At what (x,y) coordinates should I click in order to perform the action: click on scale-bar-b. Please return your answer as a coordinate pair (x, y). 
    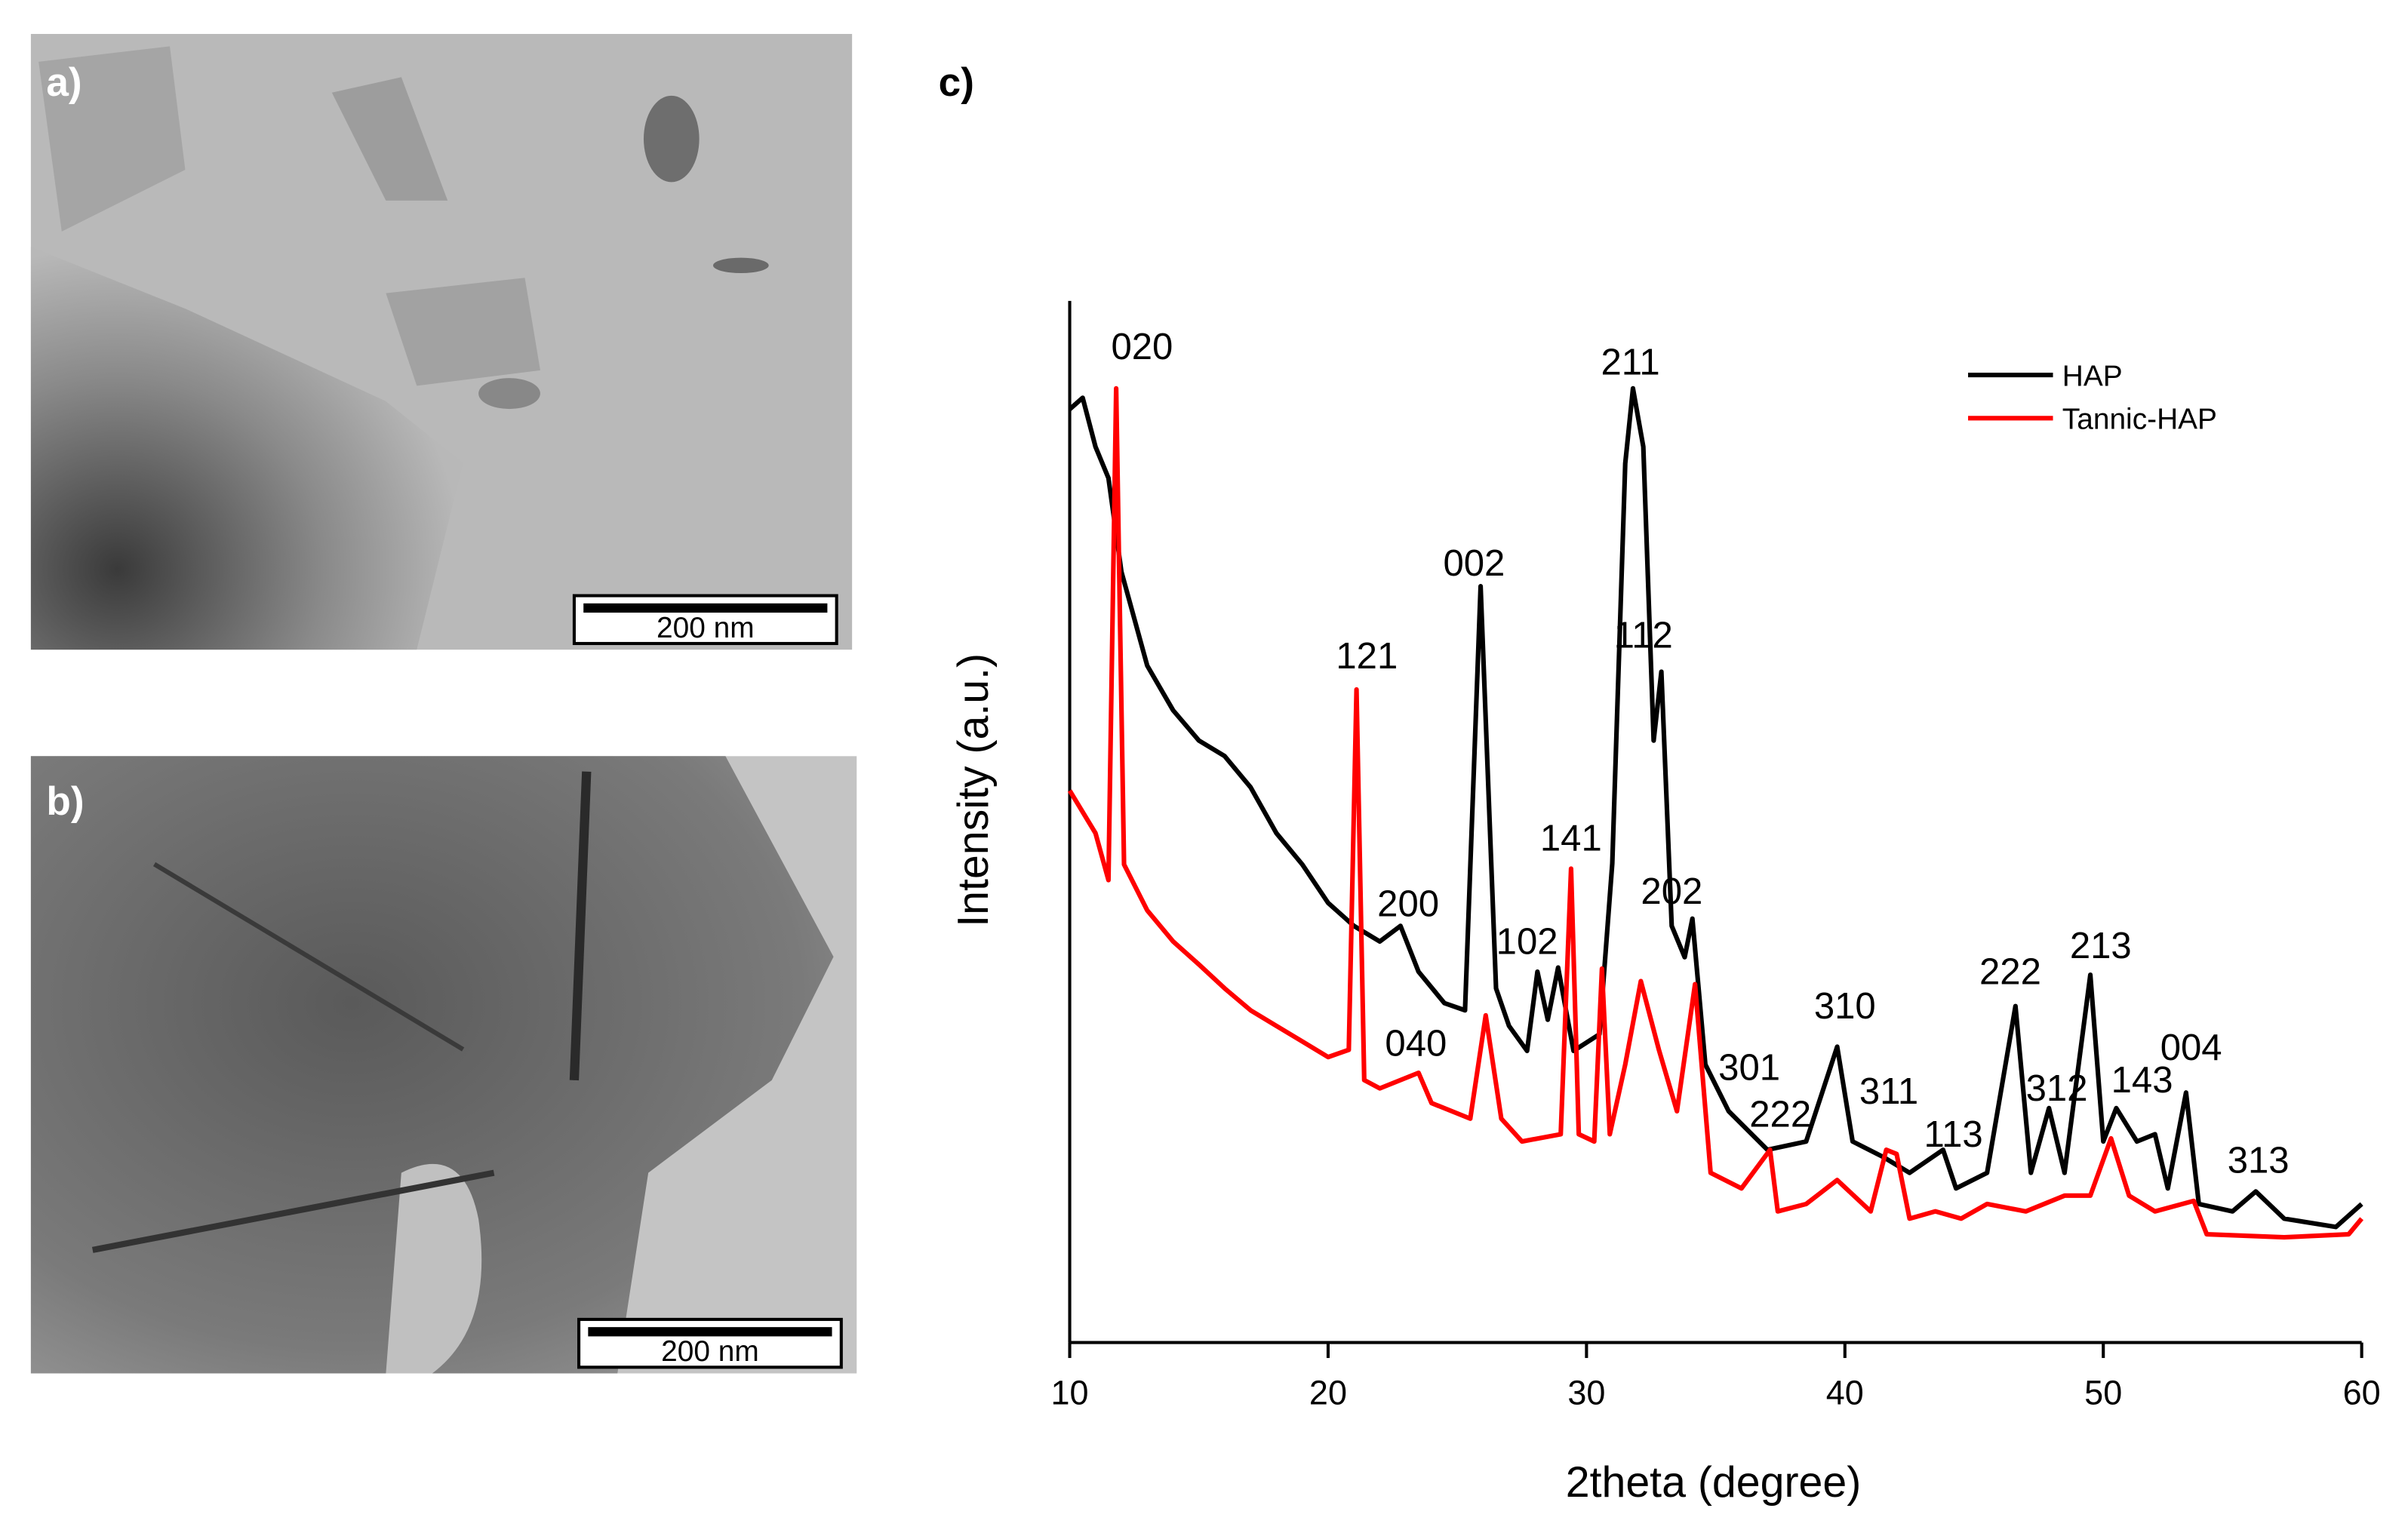
    Looking at the image, I should click on (710, 1343).